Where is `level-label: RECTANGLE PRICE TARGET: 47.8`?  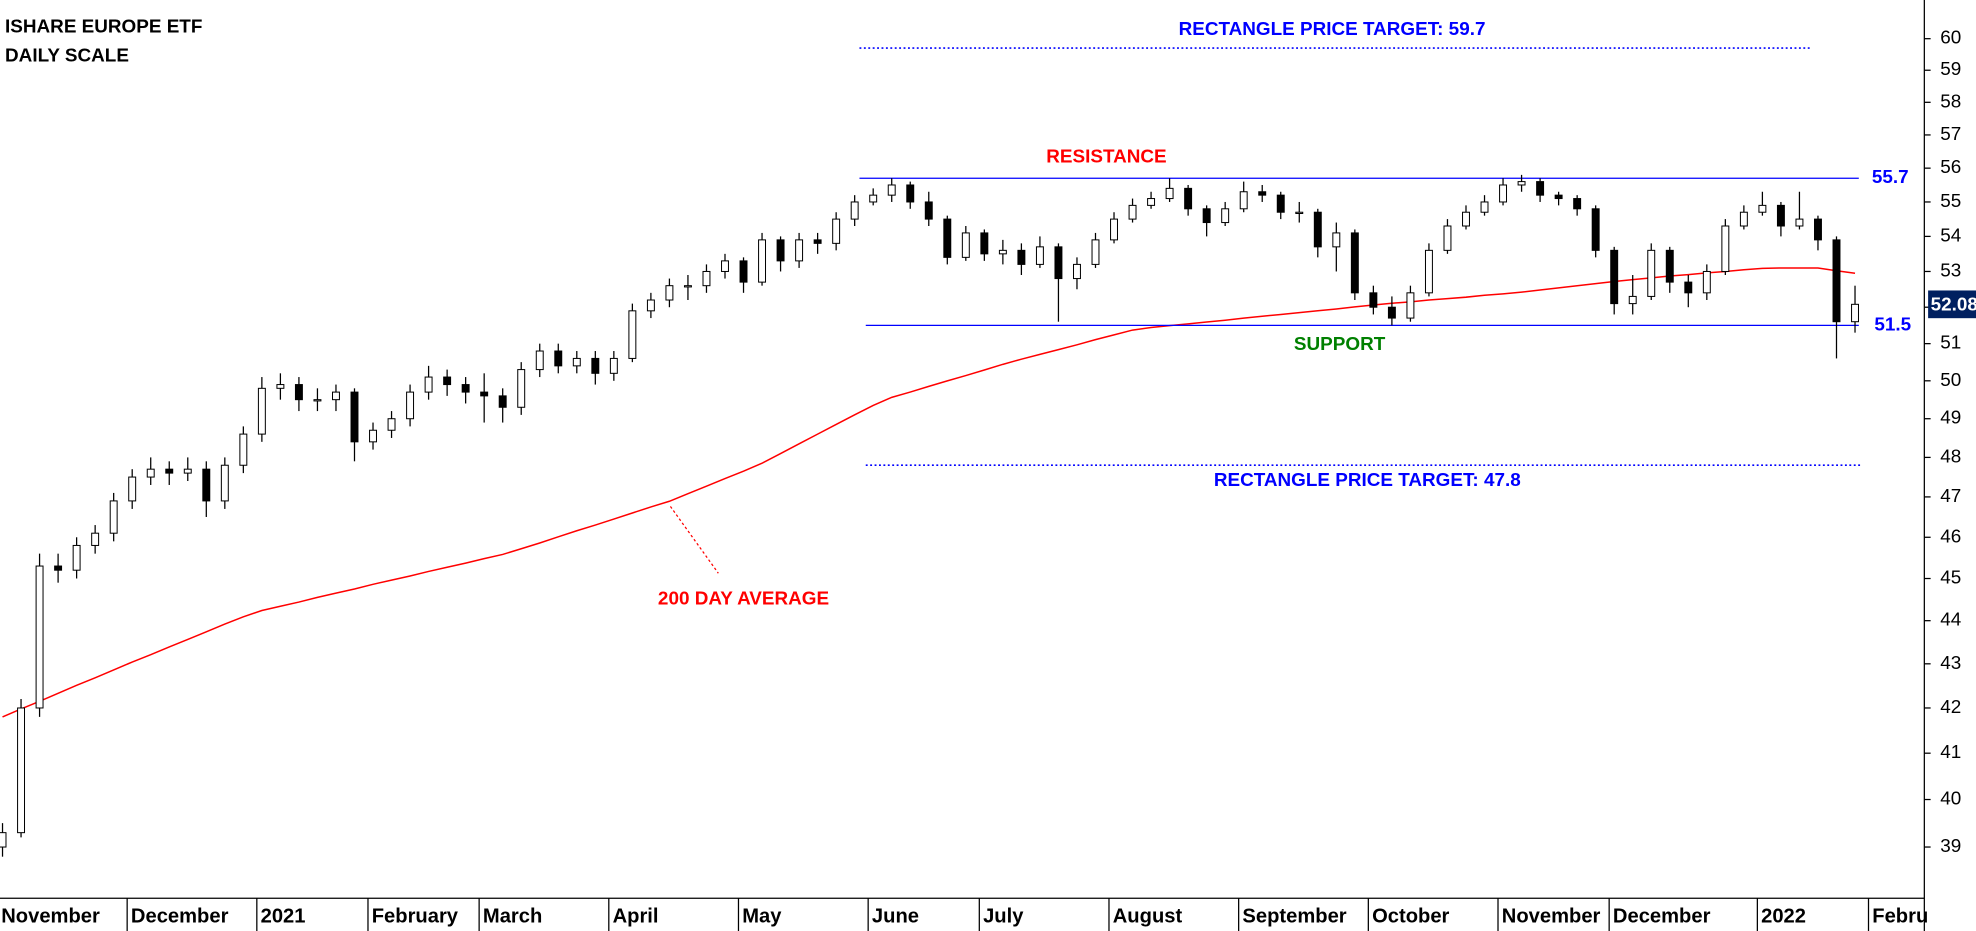 level-label: RECTANGLE PRICE TARGET: 47.8 is located at coordinates (1367, 480).